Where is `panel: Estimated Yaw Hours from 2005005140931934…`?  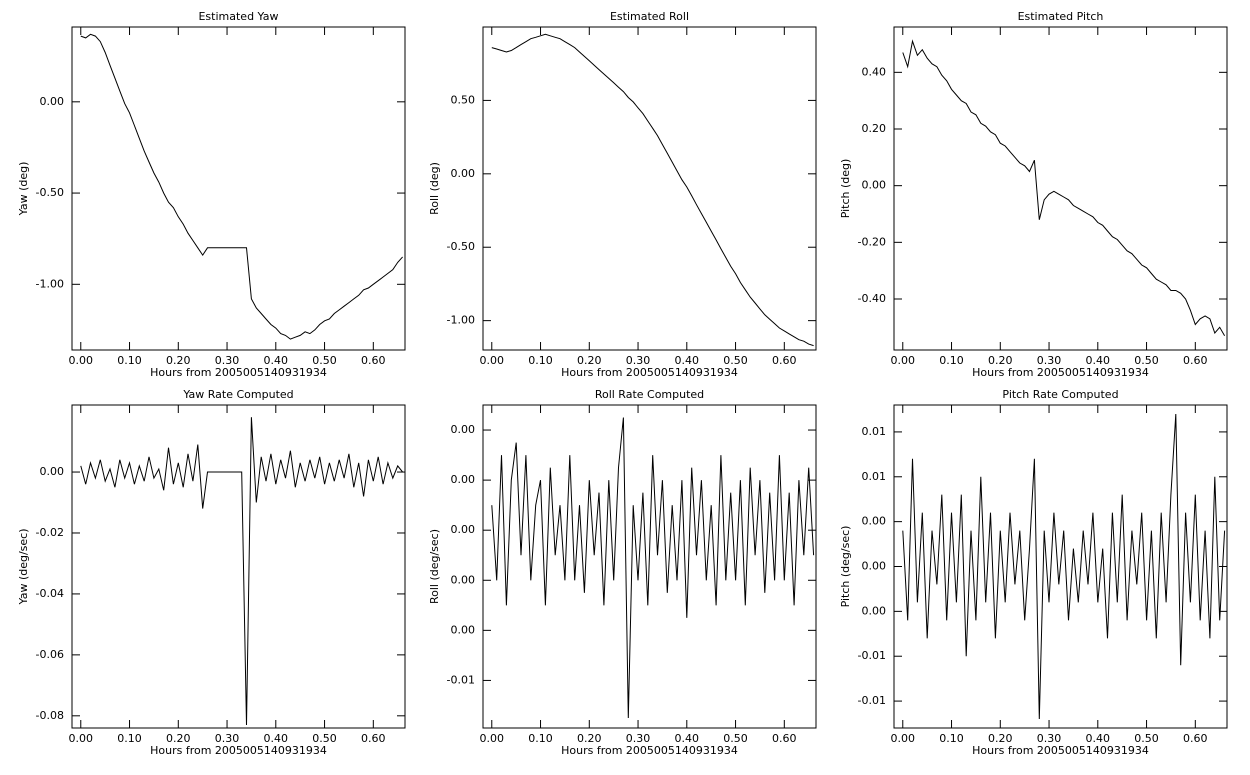 panel: Estimated Yaw Hours from 2005005140931934… is located at coordinates (211, 194).